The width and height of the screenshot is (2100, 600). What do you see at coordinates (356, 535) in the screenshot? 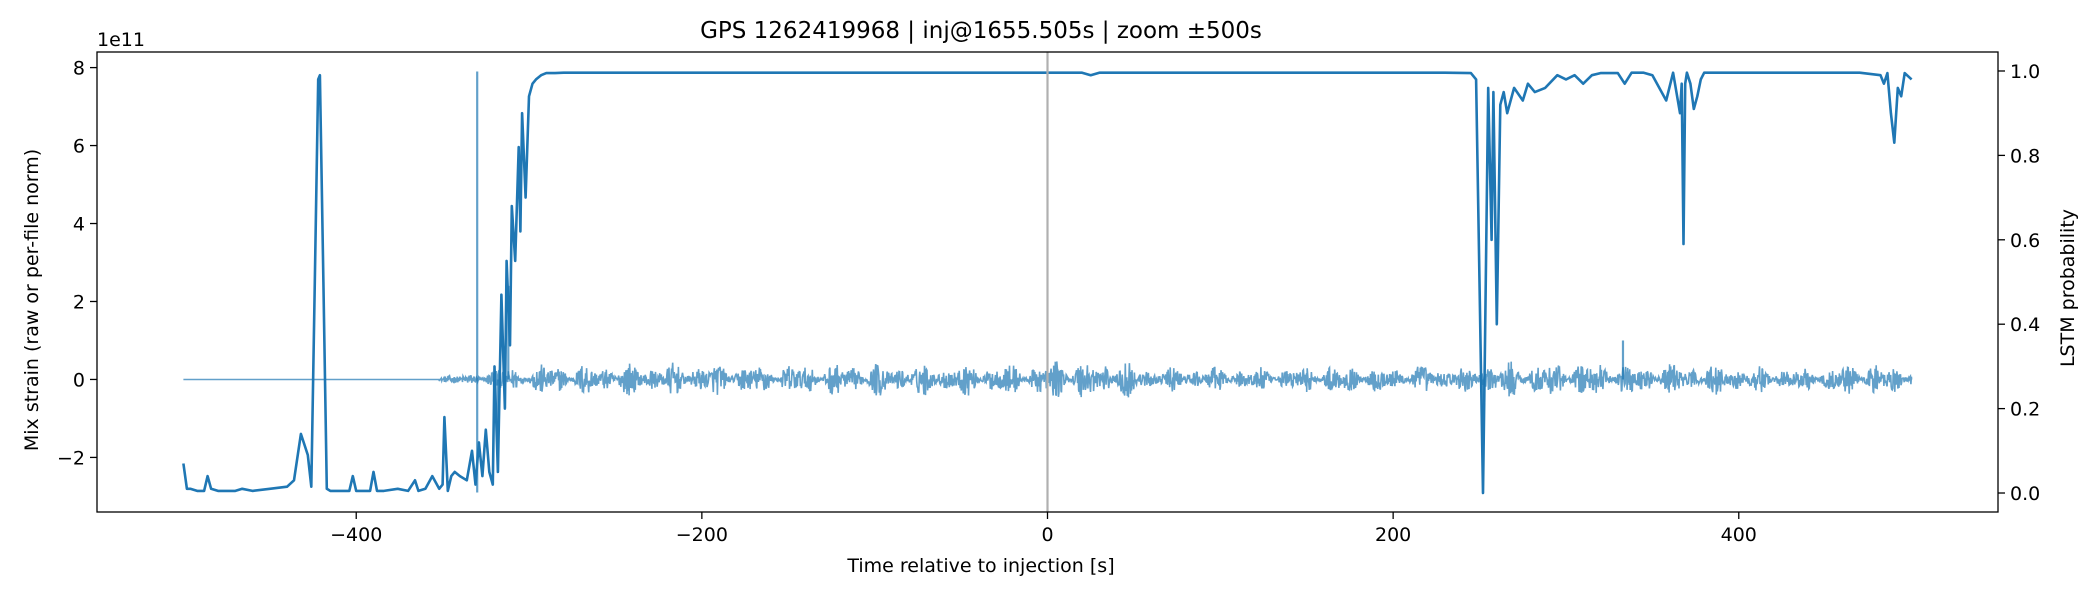
I see `x-tick-label-0: −400` at bounding box center [356, 535].